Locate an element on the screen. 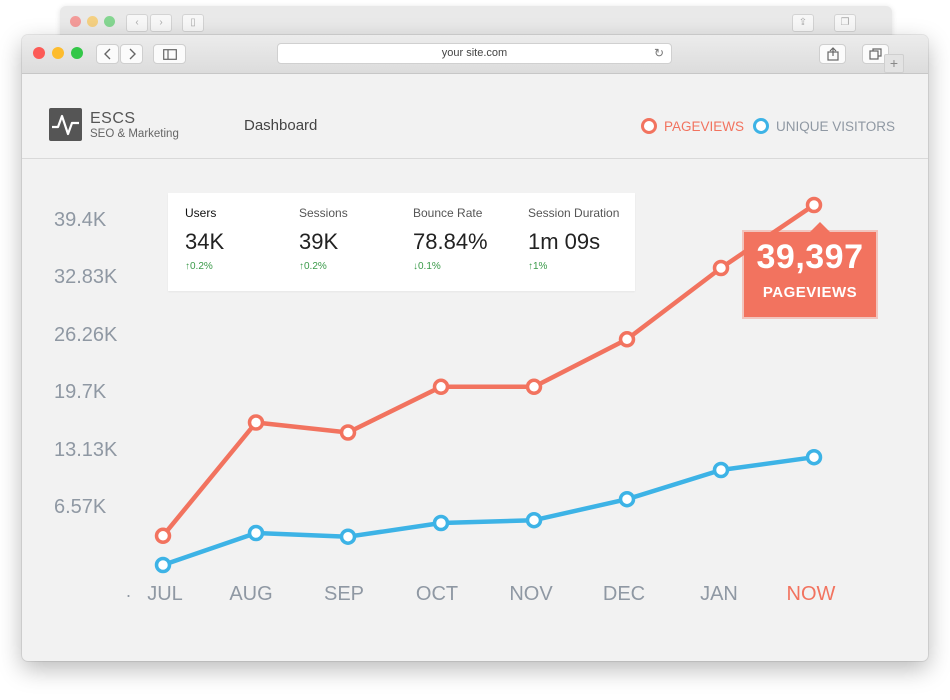 This screenshot has height=700, width=950. stat-users: Users 34K ↑0.2% is located at coordinates (204, 239).